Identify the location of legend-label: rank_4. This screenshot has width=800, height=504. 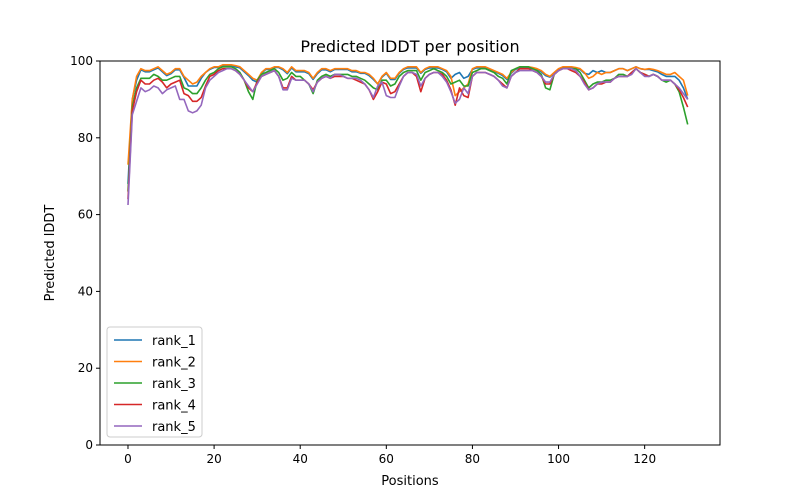
(174, 406).